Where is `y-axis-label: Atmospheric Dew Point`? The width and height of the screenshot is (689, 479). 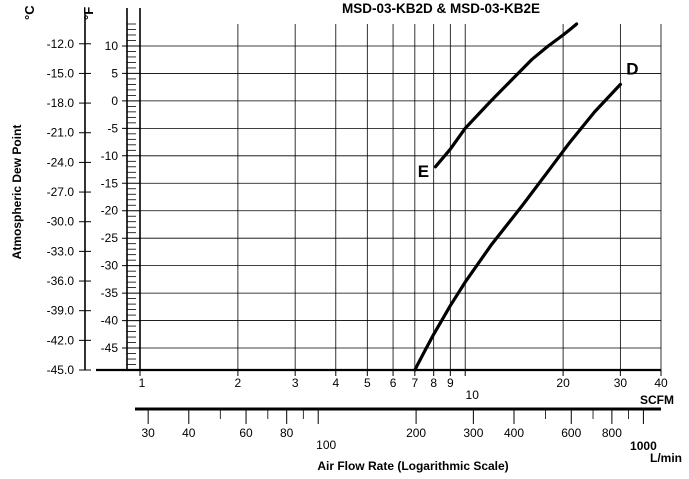
y-axis-label: Atmospheric Dew Point is located at coordinates (17, 192).